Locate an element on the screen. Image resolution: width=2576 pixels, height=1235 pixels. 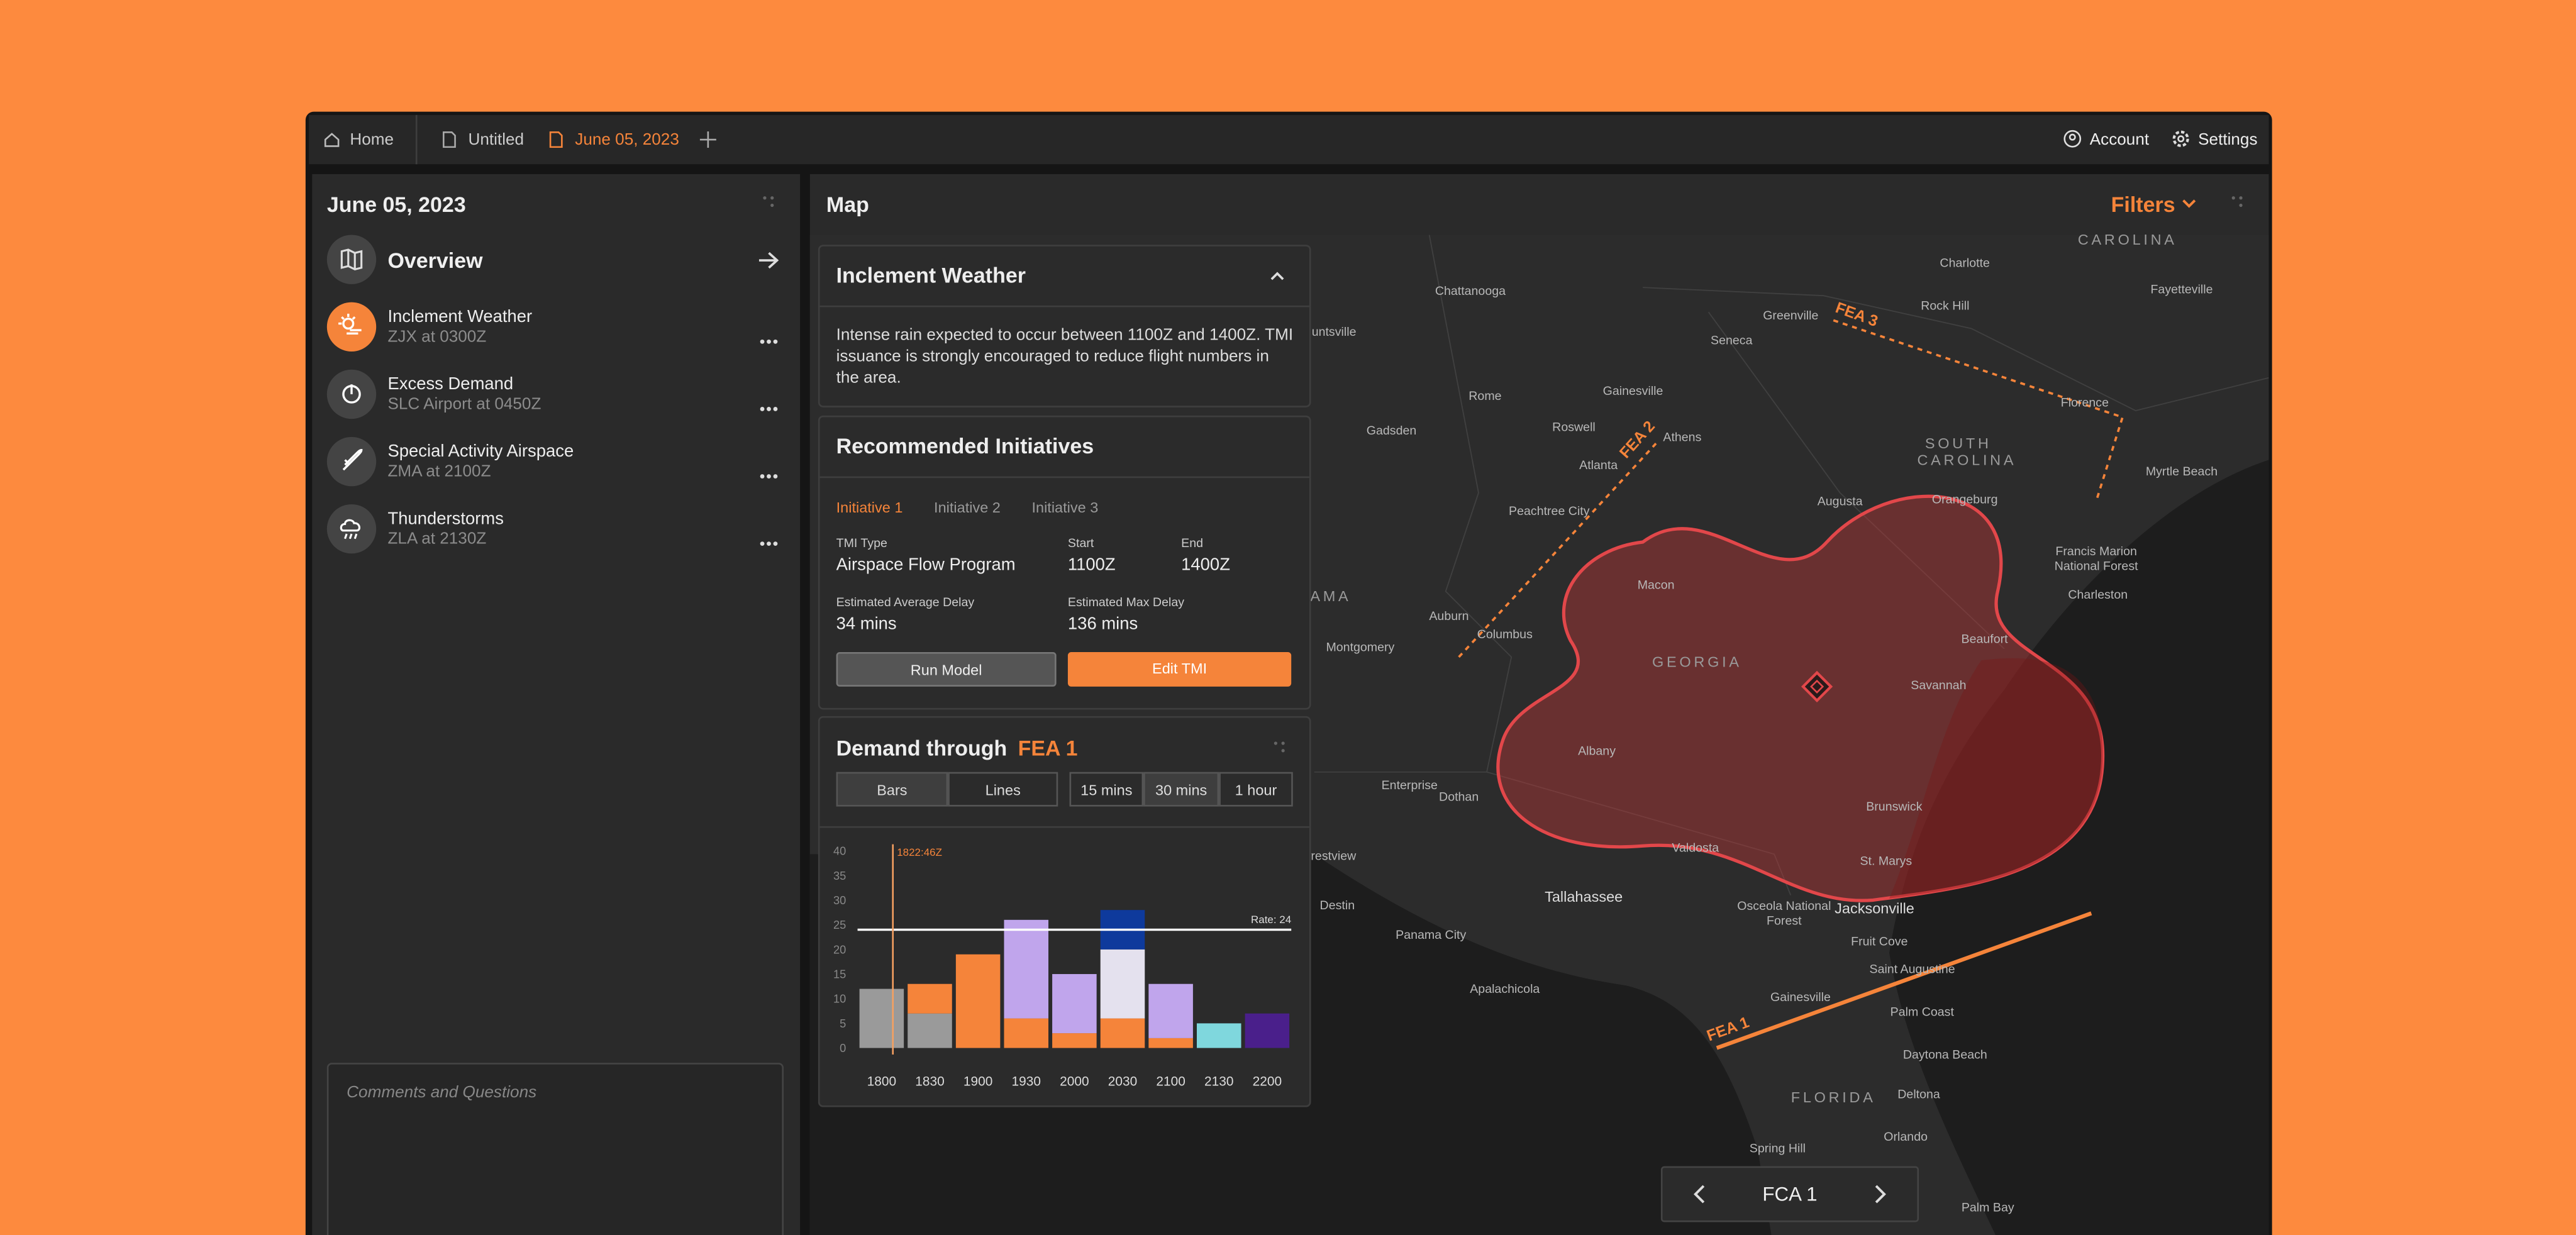
next-button is located at coordinates (1881, 1194).